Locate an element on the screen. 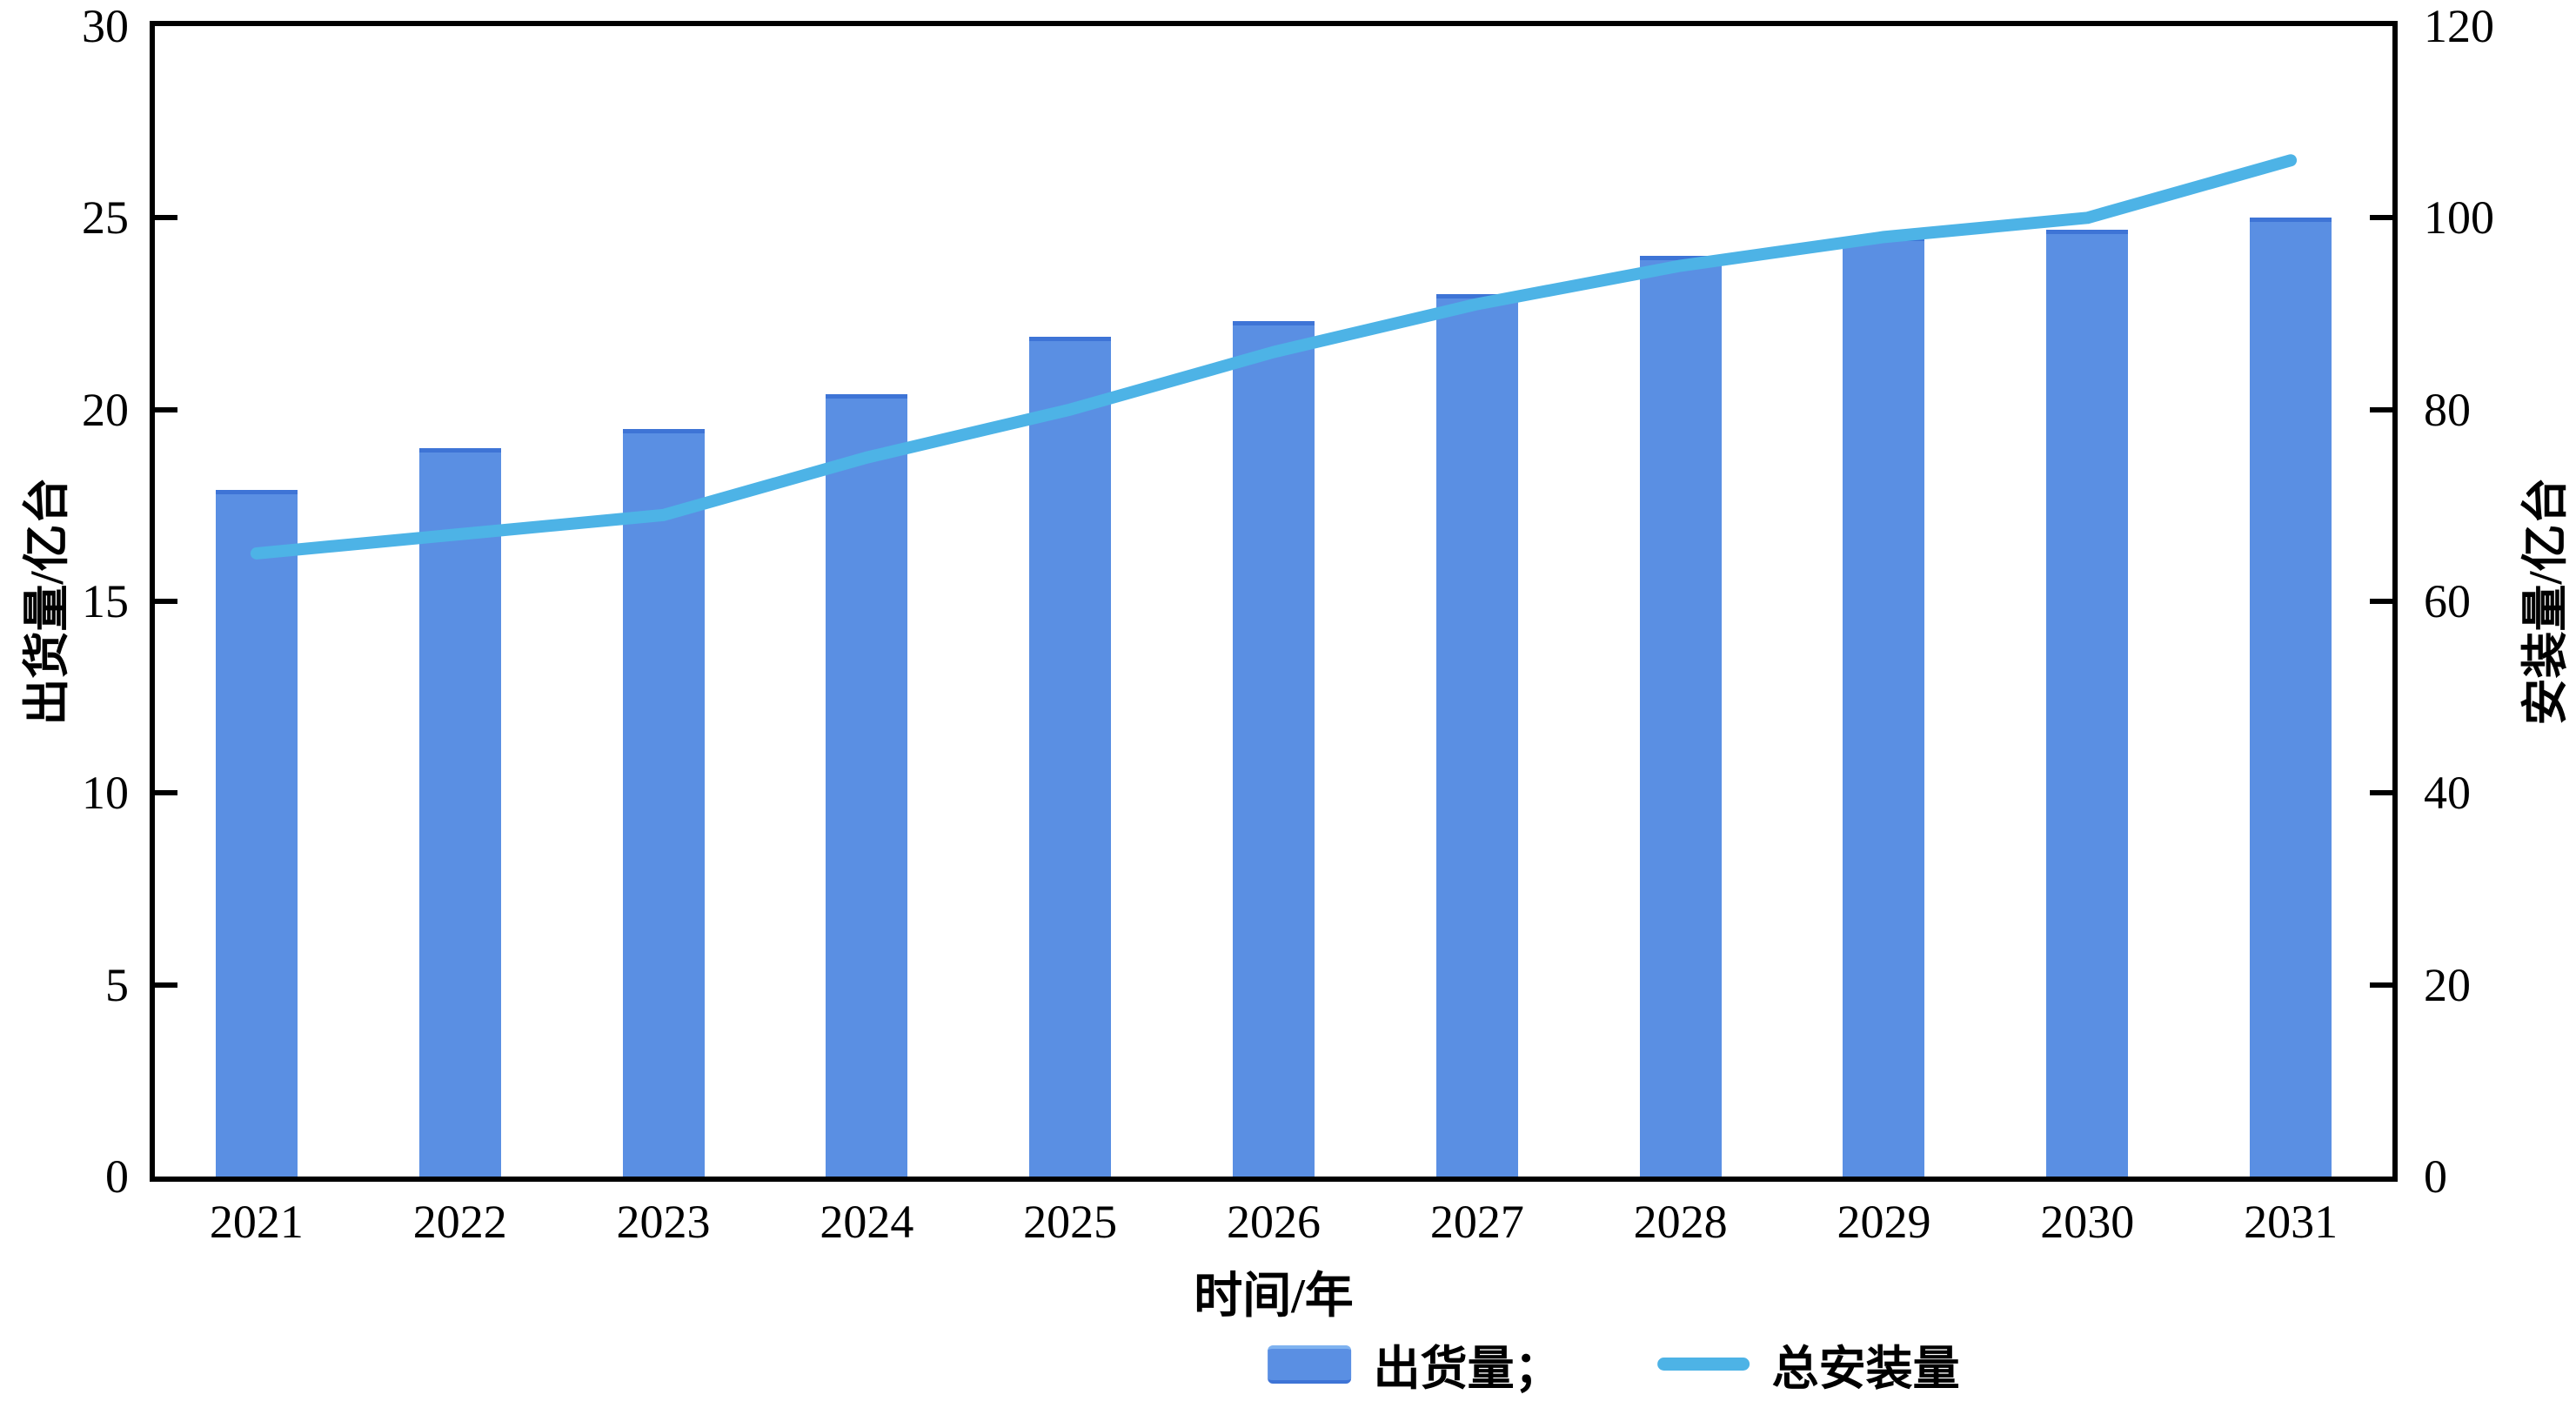 The image size is (2576, 1408). x-label-2022: 2022 is located at coordinates (459, 1222).